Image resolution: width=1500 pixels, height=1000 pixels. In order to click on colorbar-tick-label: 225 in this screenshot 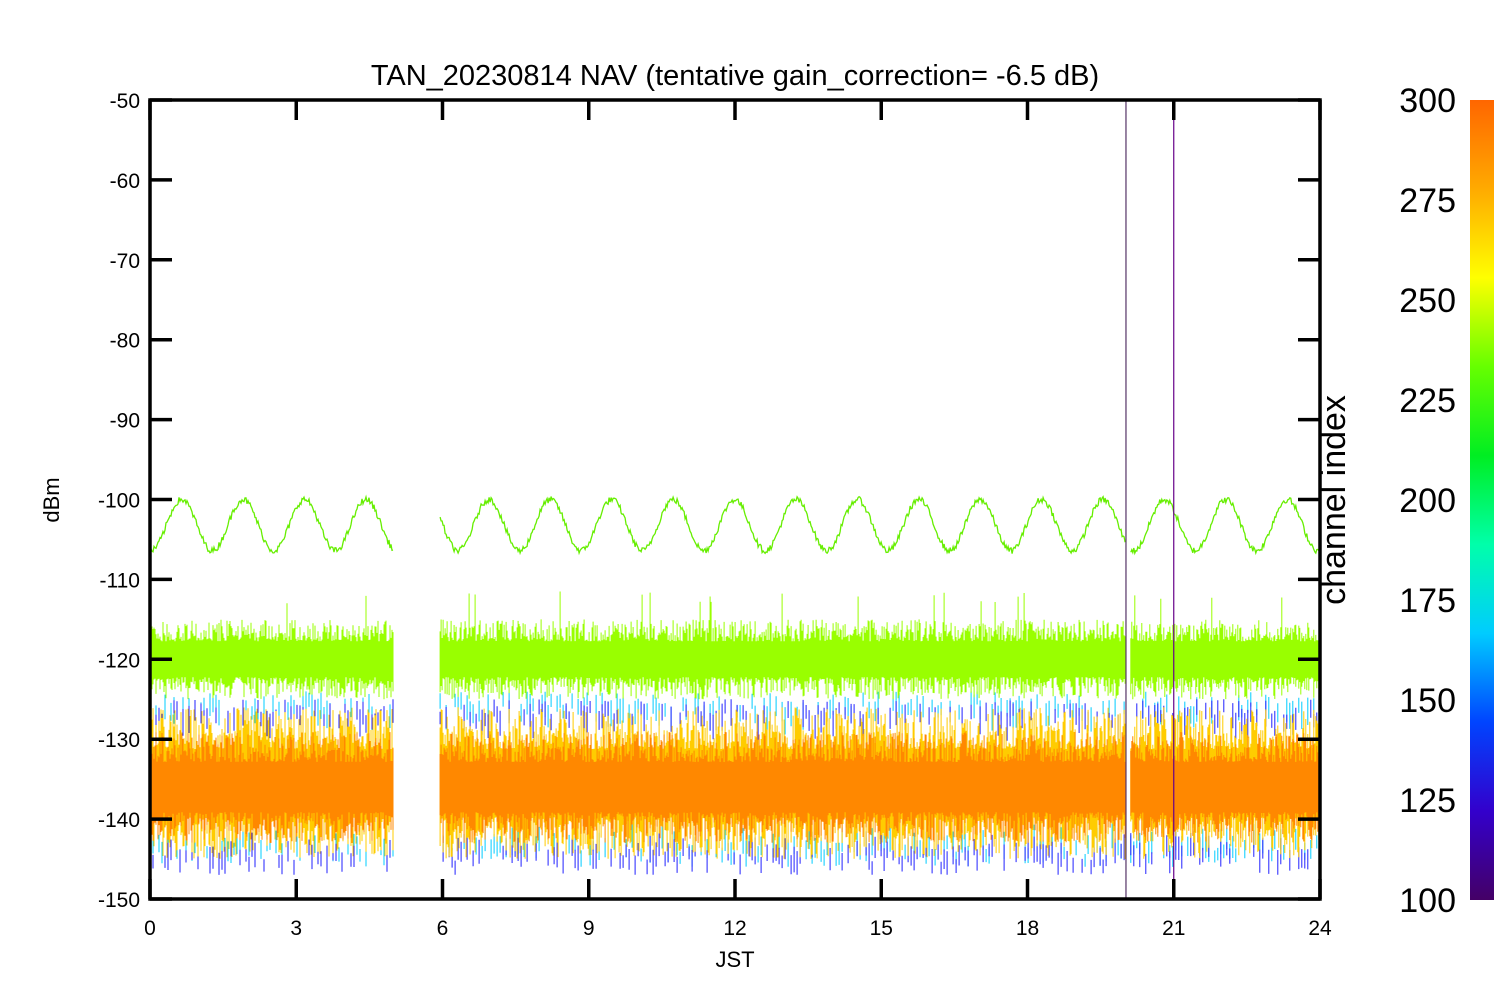, I will do `click(1427, 401)`.